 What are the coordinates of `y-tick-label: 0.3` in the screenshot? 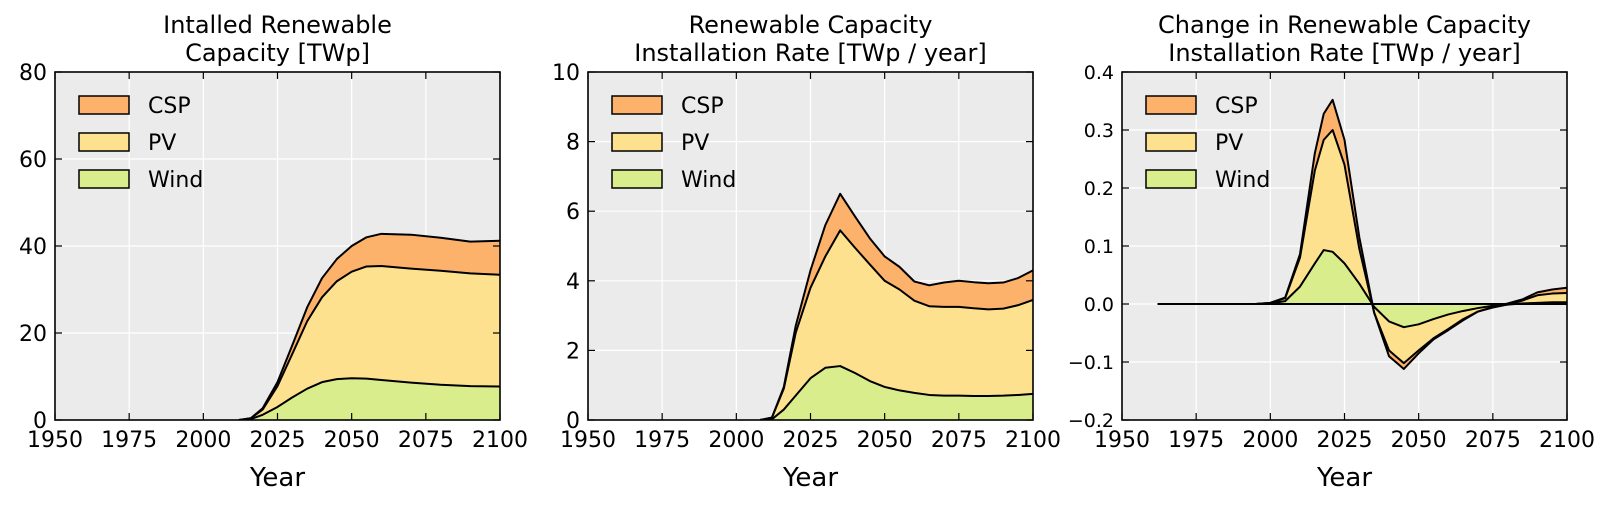 It's located at (1099, 131).